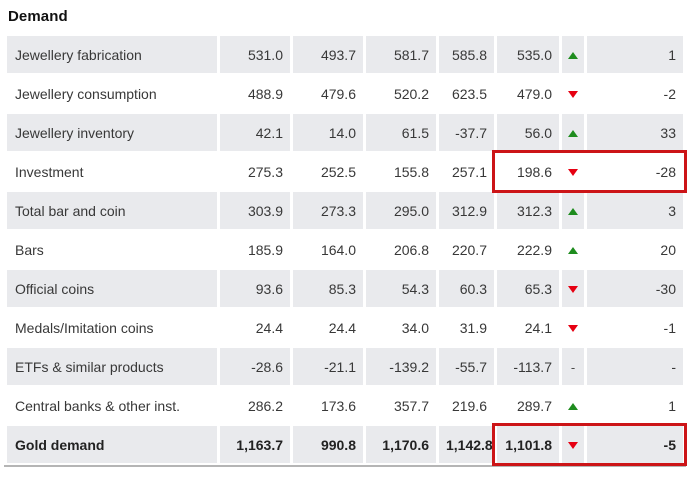 The height and width of the screenshot is (483, 690). Describe the element at coordinates (97, 405) in the screenshot. I see `row-label: Central banks & other inst.` at that location.